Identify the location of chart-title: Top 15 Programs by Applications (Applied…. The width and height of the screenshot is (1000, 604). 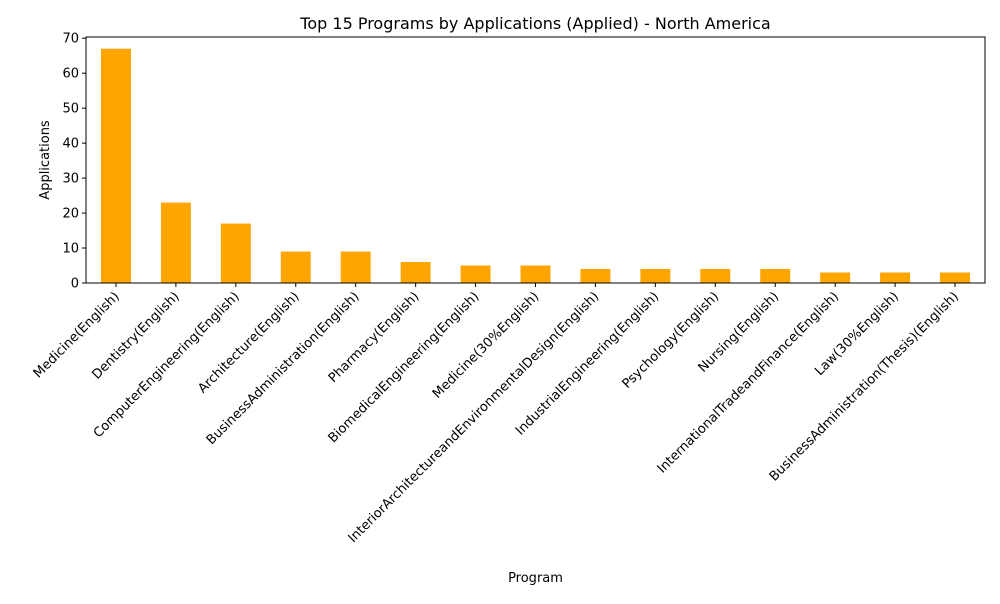
(534, 23).